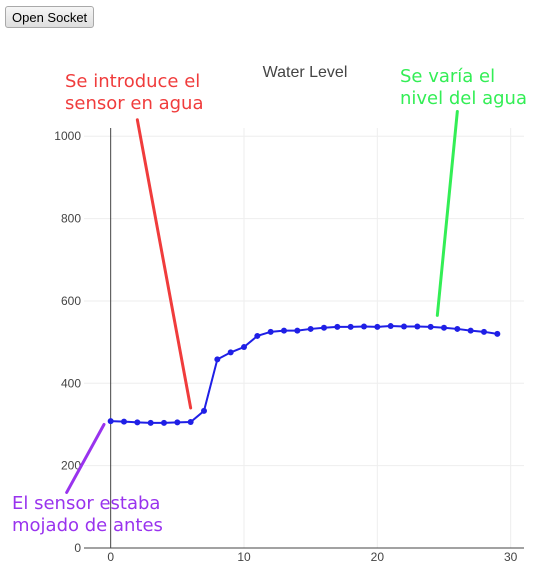 The width and height of the screenshot is (534, 571). Describe the element at coordinates (378, 557) in the screenshot. I see `x-tick-label: 20` at that location.